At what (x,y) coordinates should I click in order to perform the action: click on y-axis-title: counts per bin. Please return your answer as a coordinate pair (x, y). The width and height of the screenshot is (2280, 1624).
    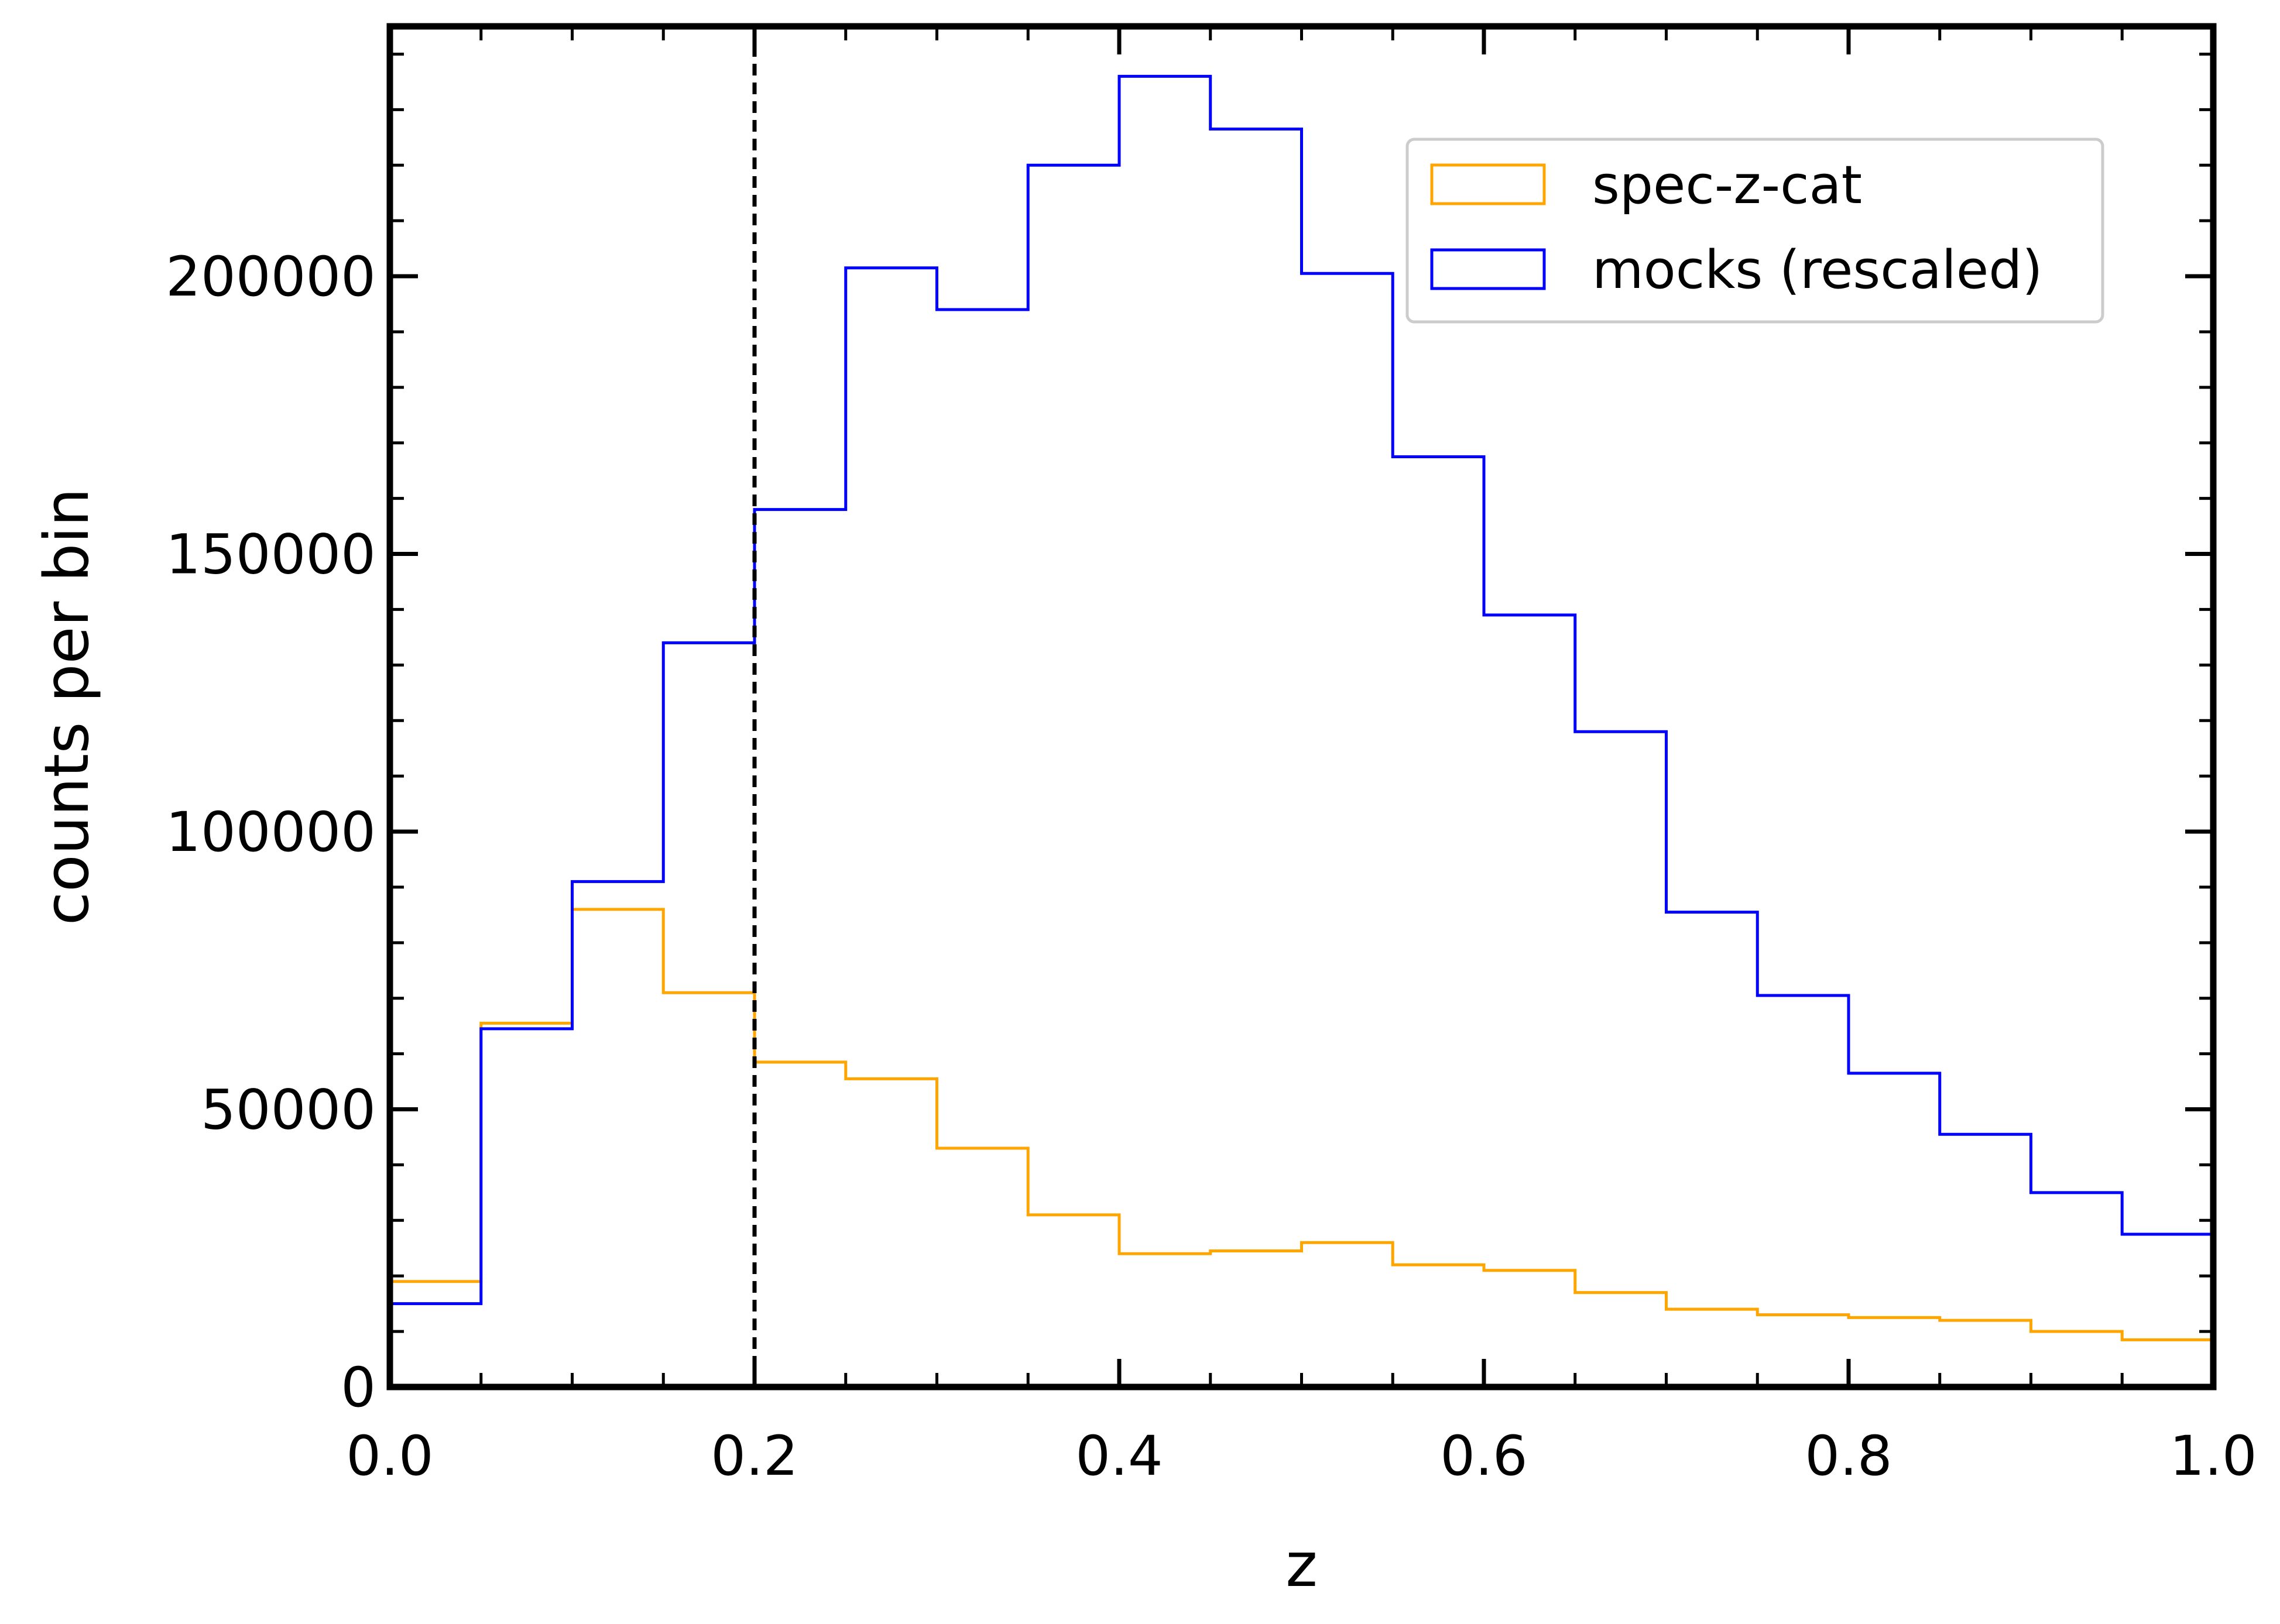
    Looking at the image, I should click on (66, 706).